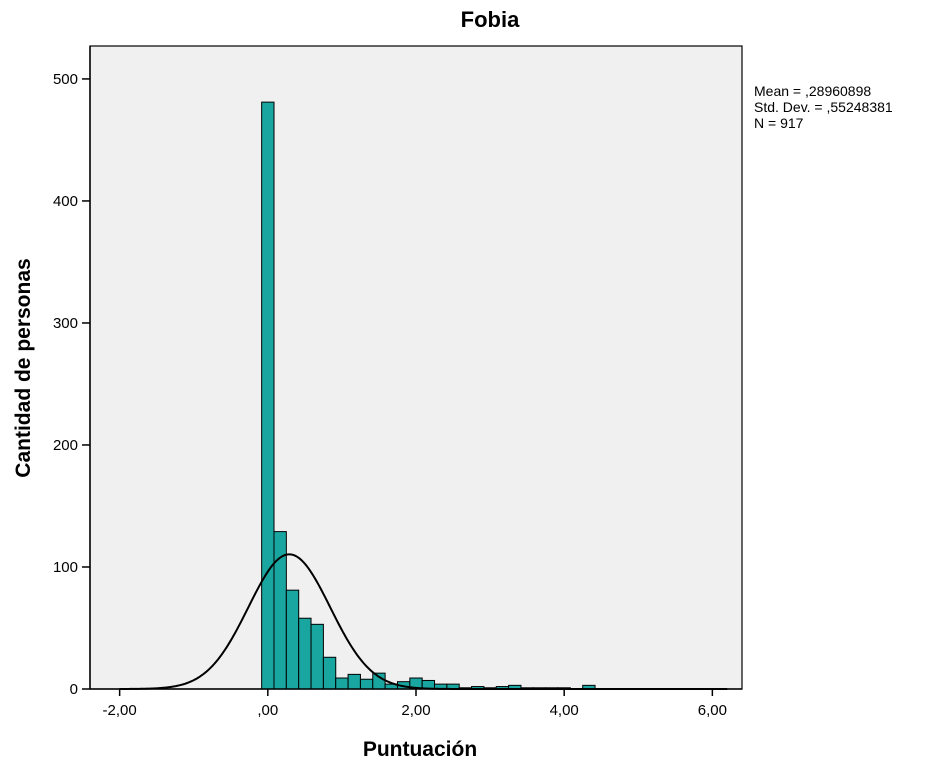 The height and width of the screenshot is (763, 931). I want to click on y-axis-ticks: 0 100 200 300 400 500, so click(71, 384).